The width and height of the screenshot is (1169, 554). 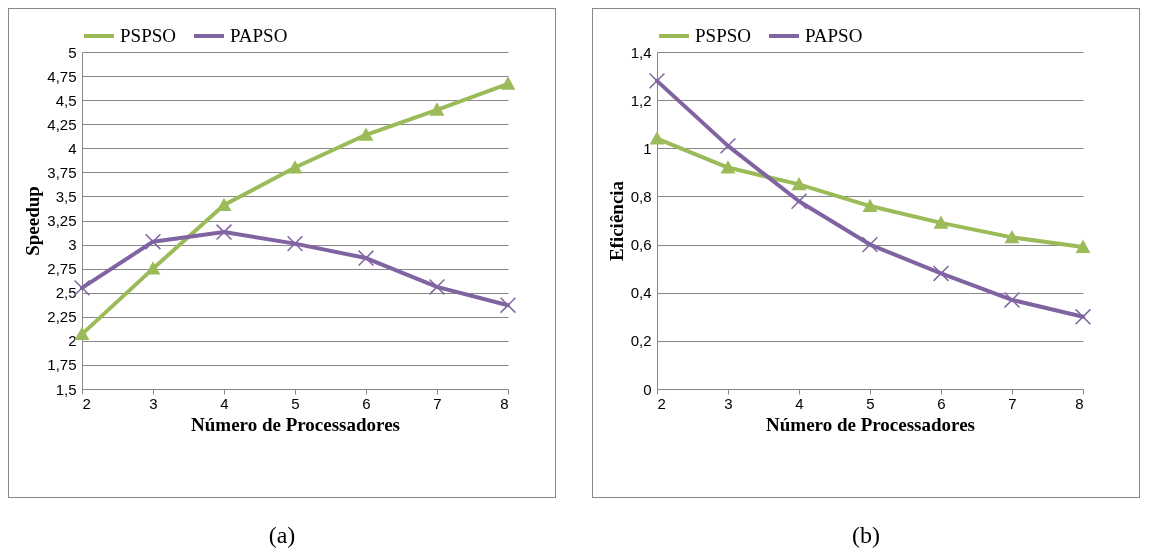 I want to click on y-tick-label: 0,6, so click(x=641, y=245).